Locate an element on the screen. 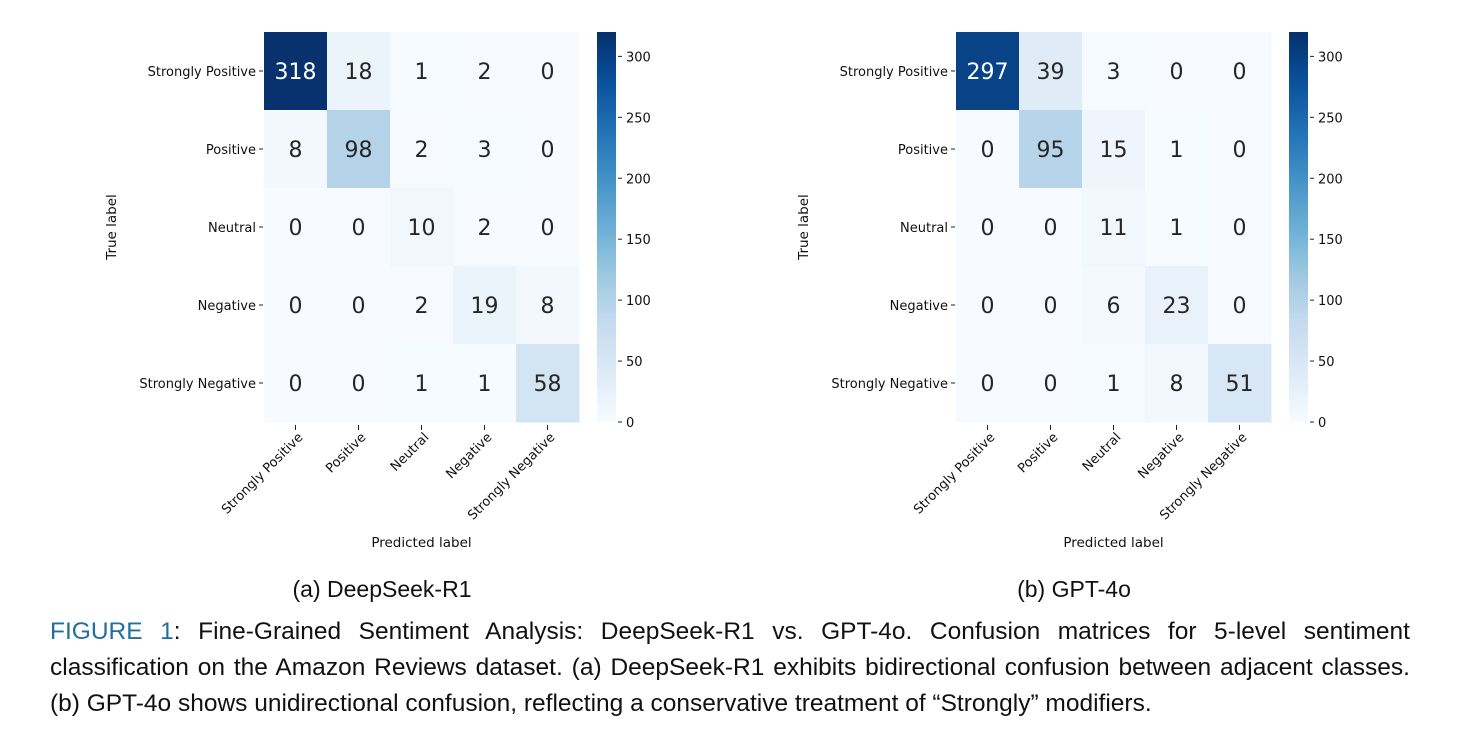 The height and width of the screenshot is (750, 1457). y-tick-label: Neutral is located at coordinates (924, 228).